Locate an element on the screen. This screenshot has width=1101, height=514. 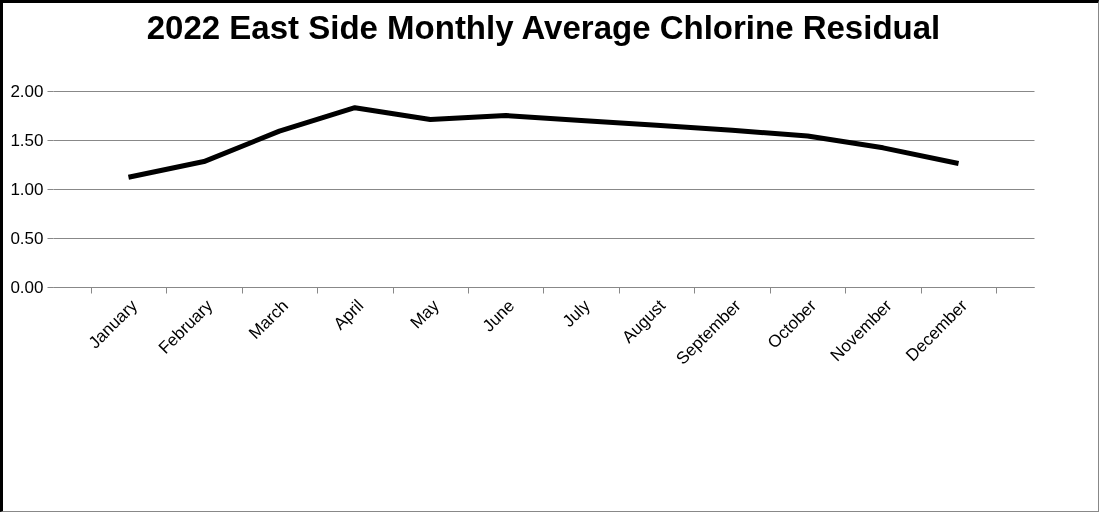
y-tick-label: 0.50 is located at coordinates (27, 238).